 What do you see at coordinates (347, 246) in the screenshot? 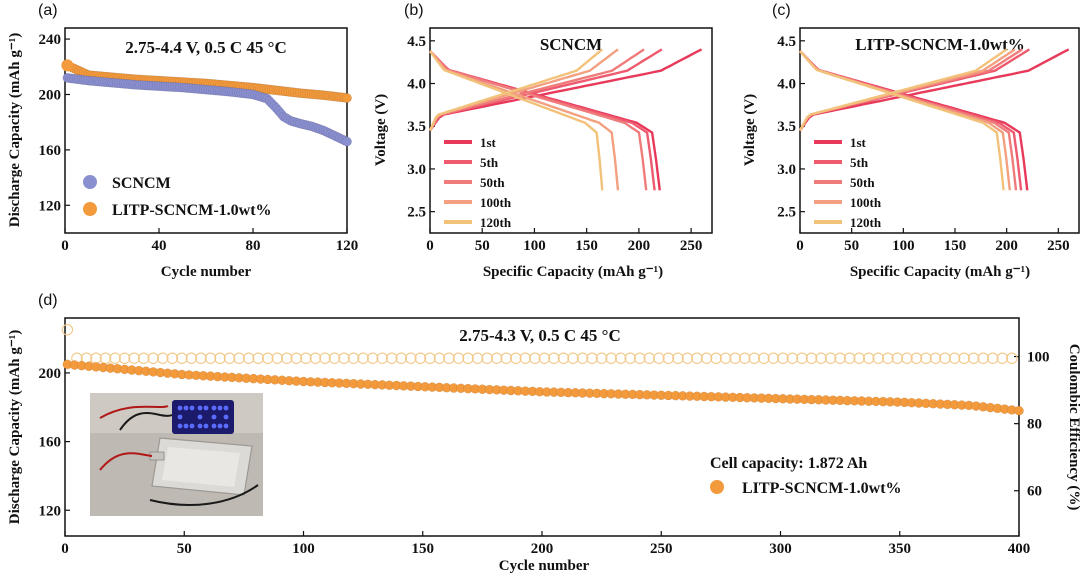
I see `x-tick-label: 120` at bounding box center [347, 246].